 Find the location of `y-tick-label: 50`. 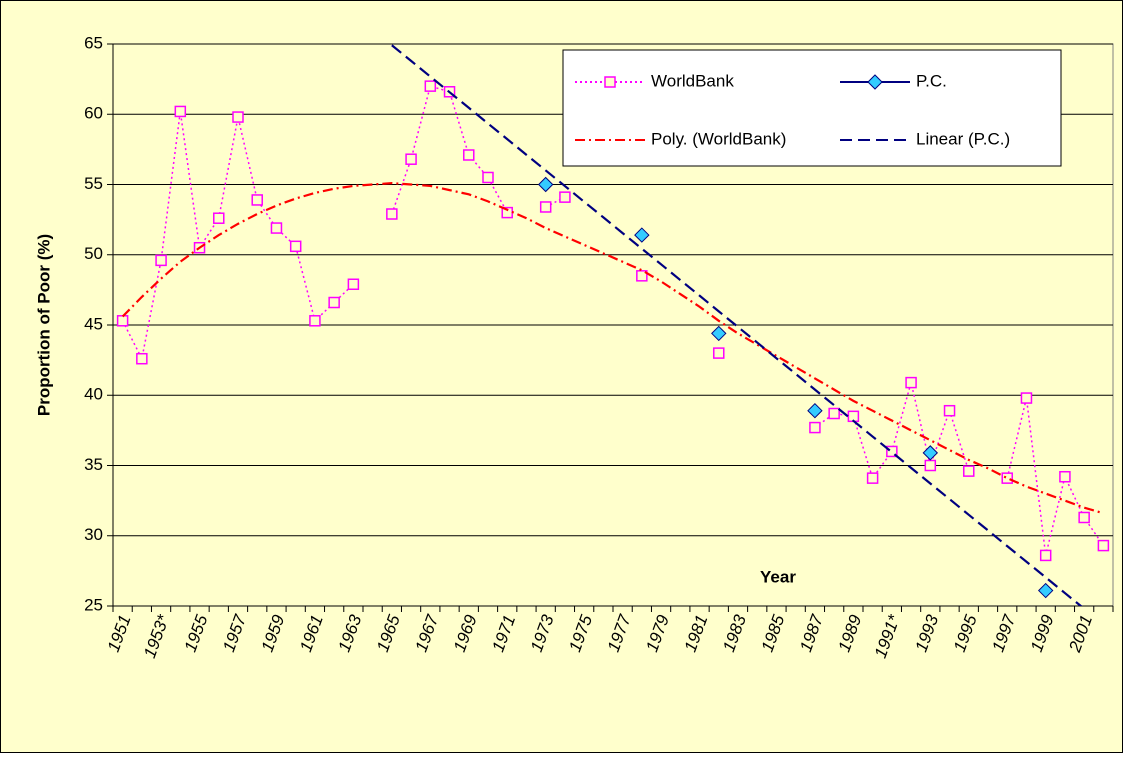

y-tick-label: 50 is located at coordinates (93, 253).